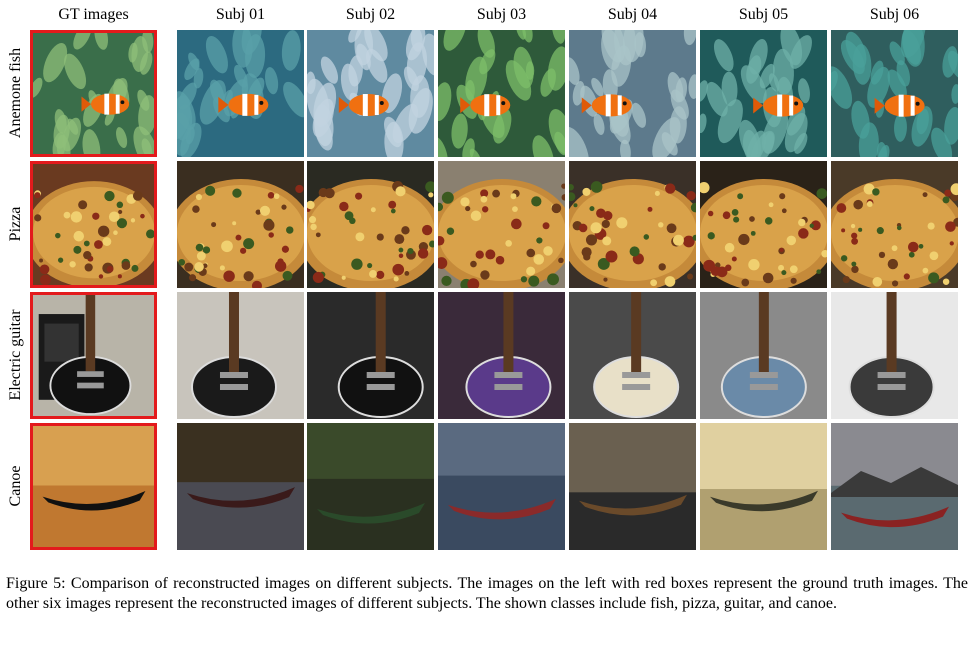 Image resolution: width=972 pixels, height=645 pixels. What do you see at coordinates (93, 93) in the screenshot?
I see `gt-image-fish` at bounding box center [93, 93].